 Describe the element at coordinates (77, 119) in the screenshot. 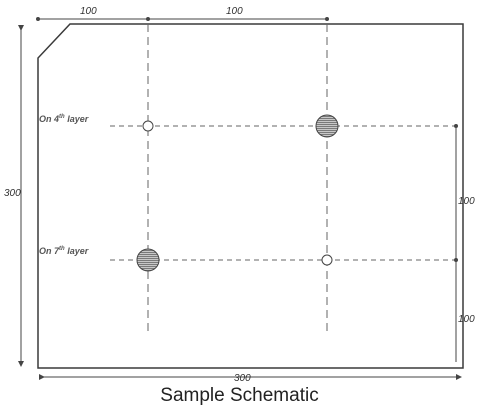

I see `upper-layer-suffix: layer` at that location.